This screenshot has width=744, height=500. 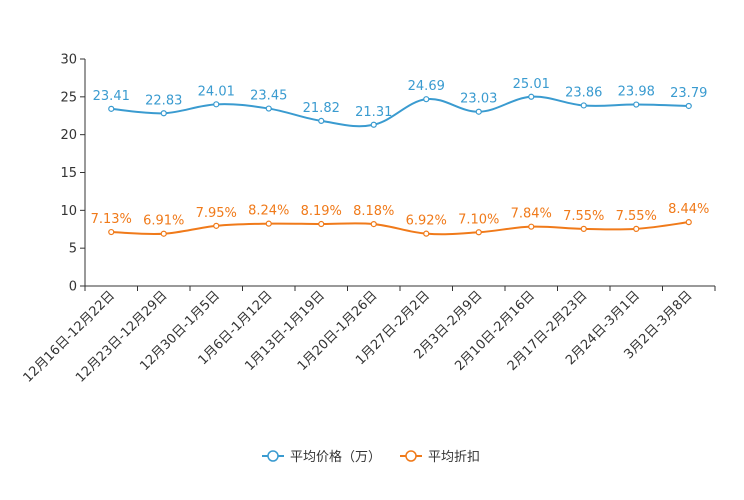 I want to click on legend-label: 平均折扣, so click(x=454, y=457).